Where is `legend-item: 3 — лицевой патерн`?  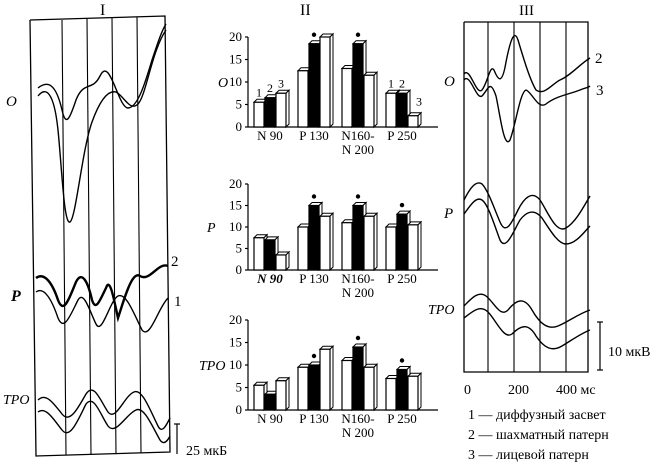
legend-item: 3 — лицевой патерн is located at coordinates (528, 455).